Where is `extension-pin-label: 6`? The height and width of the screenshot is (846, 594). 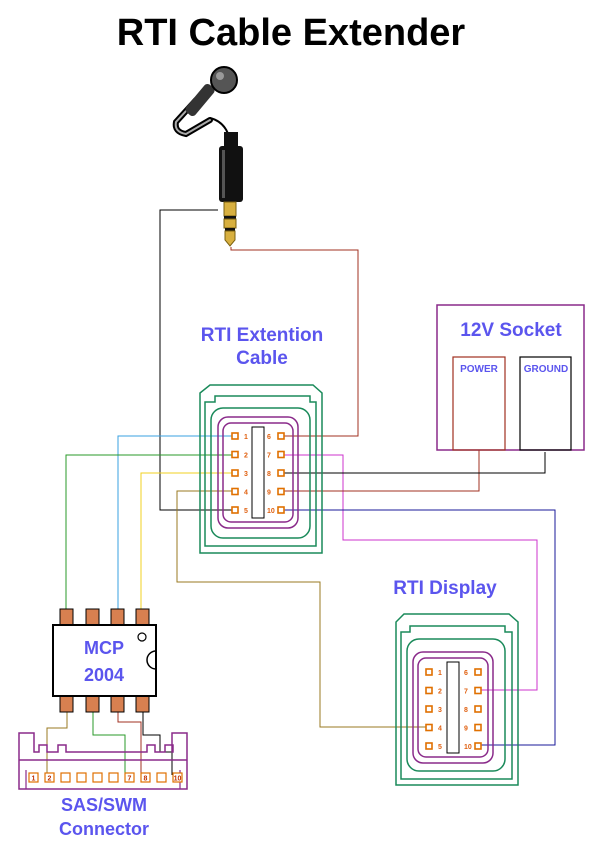 extension-pin-label: 6 is located at coordinates (269, 437).